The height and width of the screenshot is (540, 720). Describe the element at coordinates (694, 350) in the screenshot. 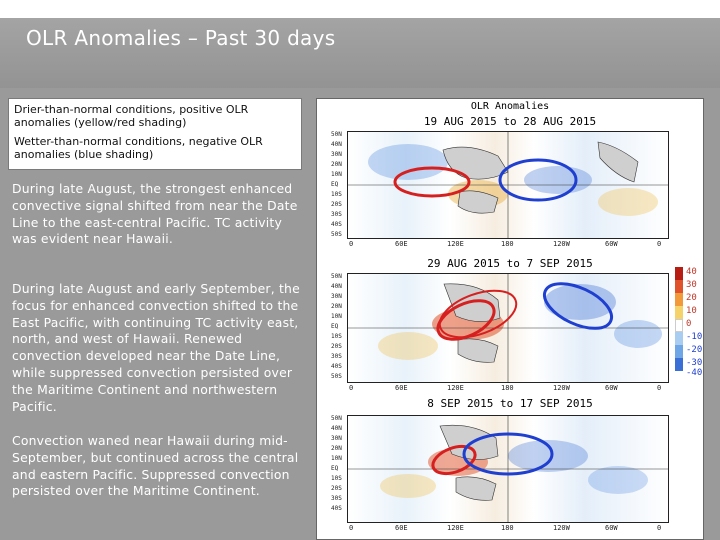

I see `colorbar-label: -20` at that location.